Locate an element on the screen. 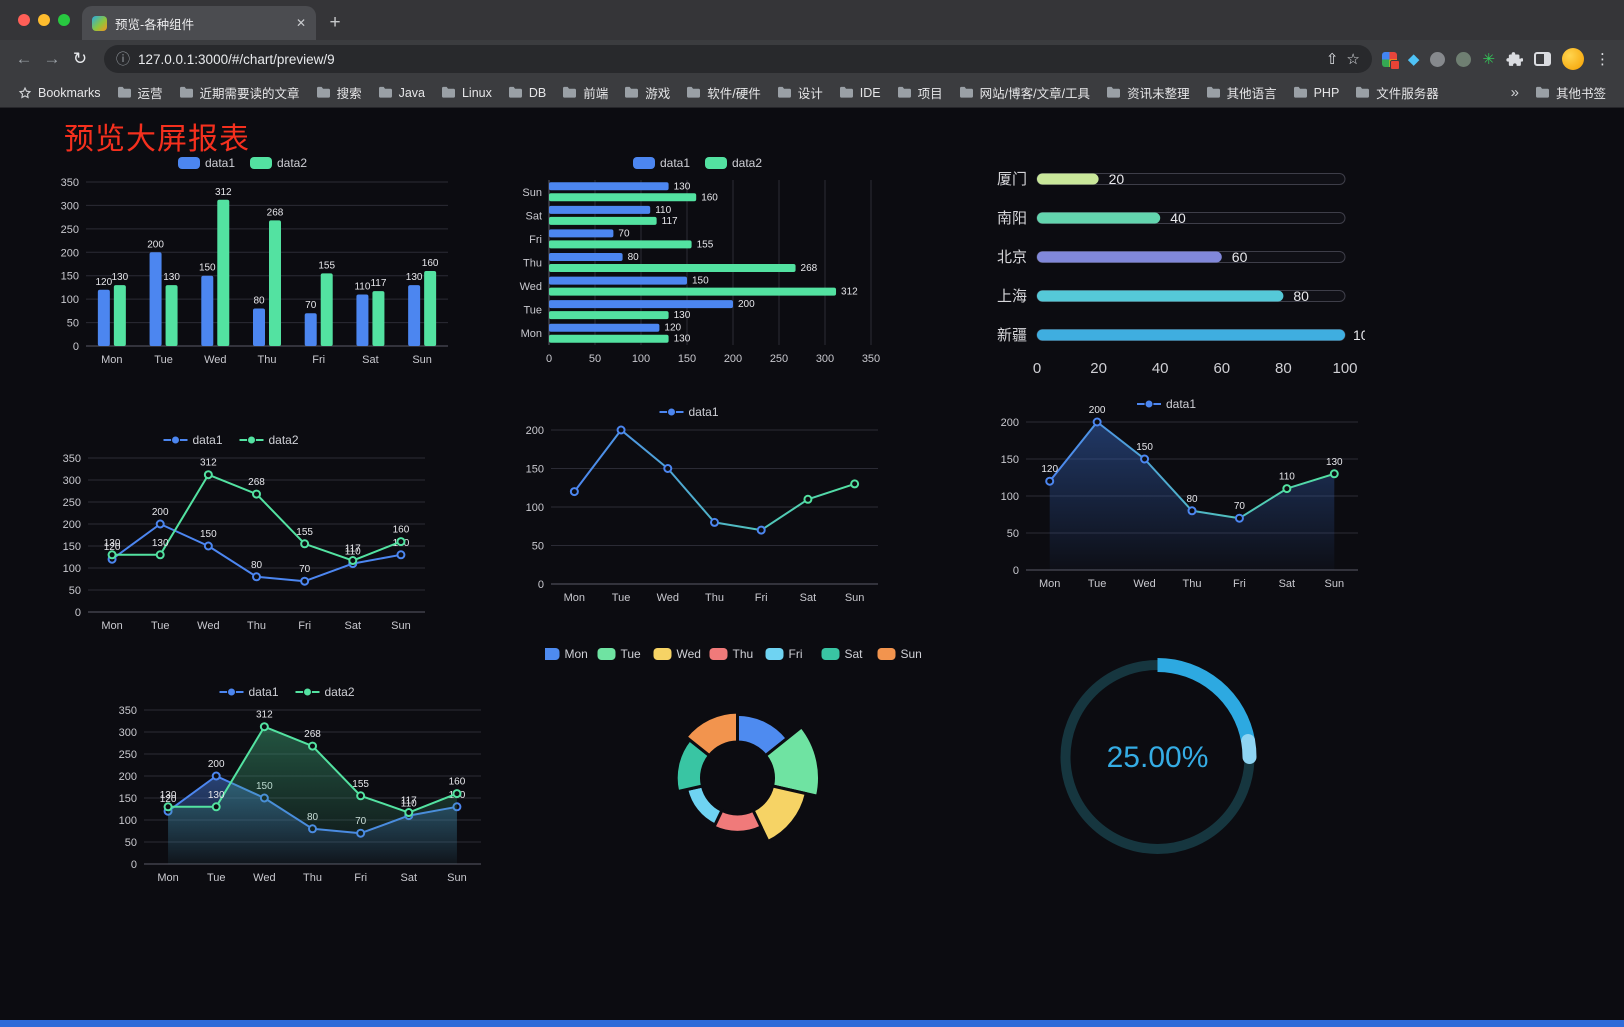 The width and height of the screenshot is (1624, 1027). bookmark-star-icon: ☆ is located at coordinates (1353, 59).